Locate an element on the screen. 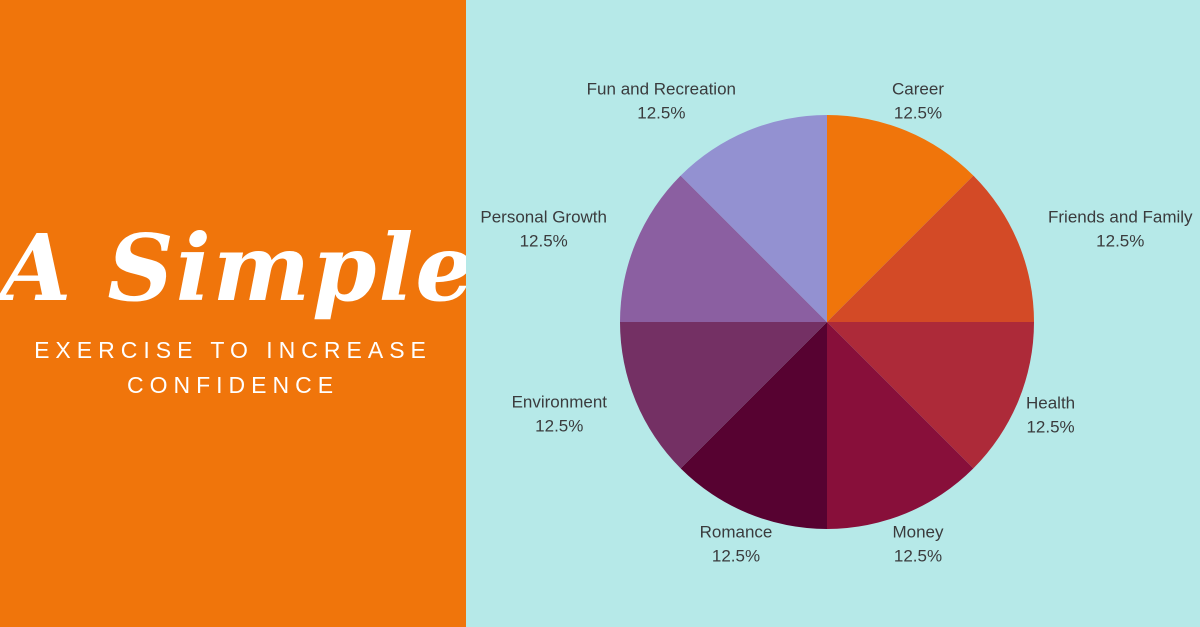  page-subtitle: EXERCISE TO INCREASE CONFIDENCE is located at coordinates (233, 368).